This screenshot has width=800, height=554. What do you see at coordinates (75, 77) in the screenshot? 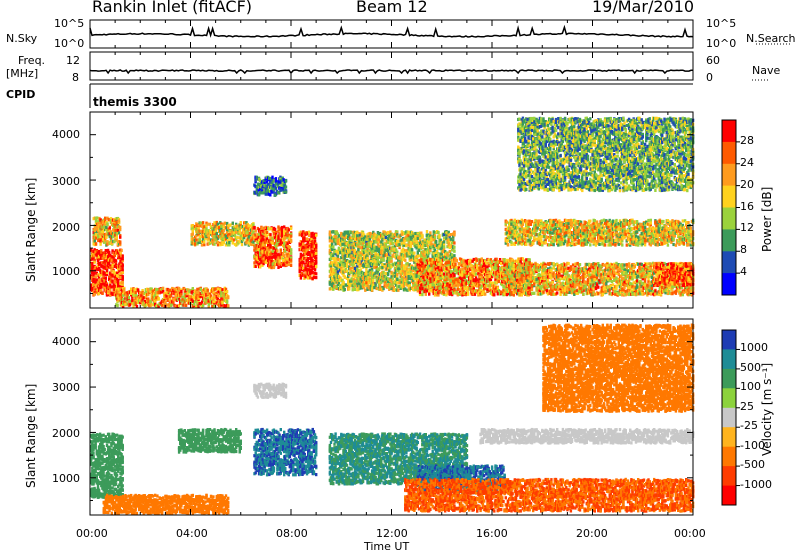
I see `freq-tick-bottom: 8` at bounding box center [75, 77].